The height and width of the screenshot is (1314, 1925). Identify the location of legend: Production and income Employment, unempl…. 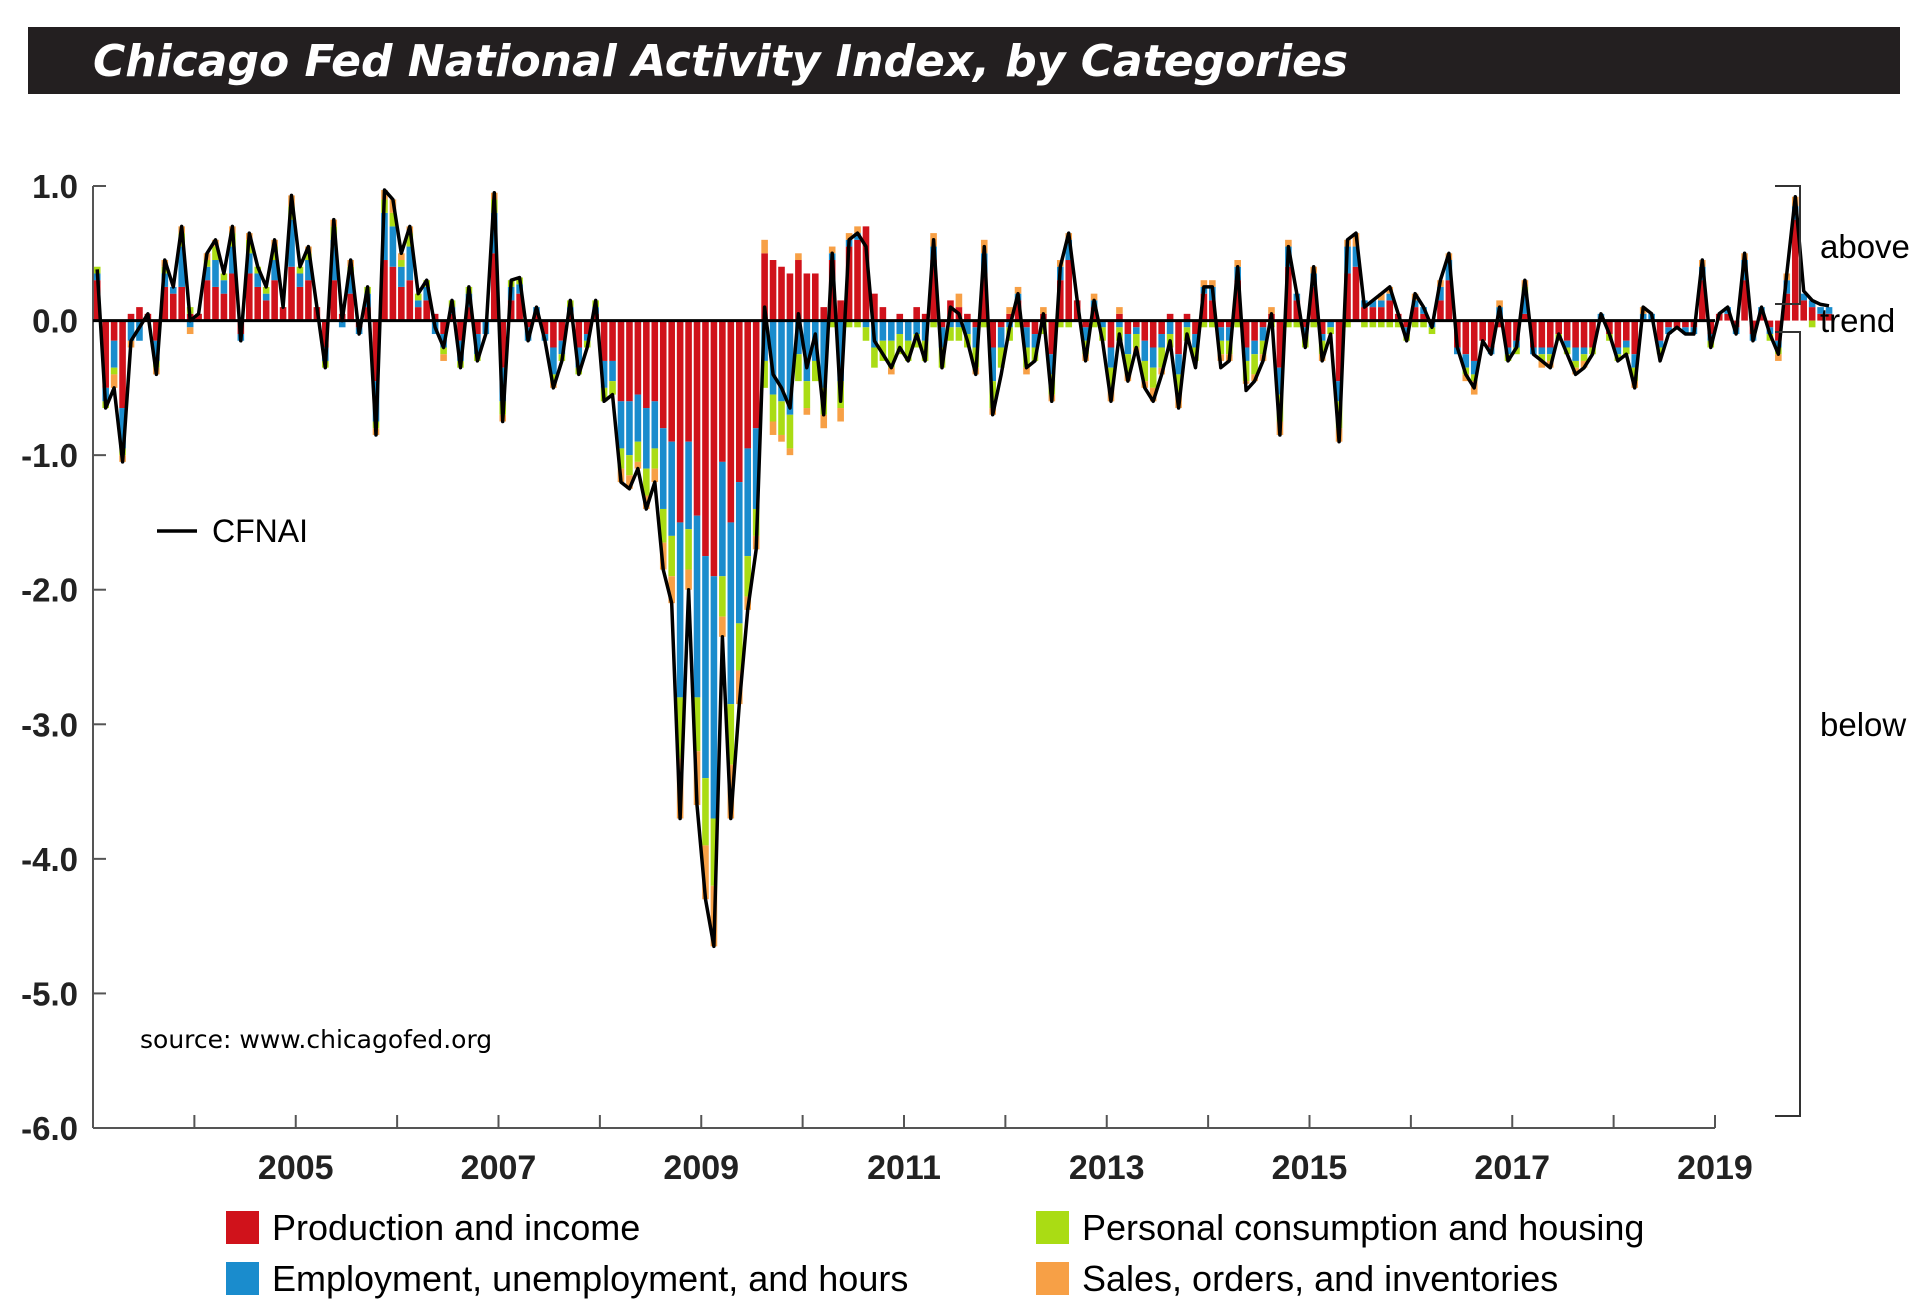
(935, 1253).